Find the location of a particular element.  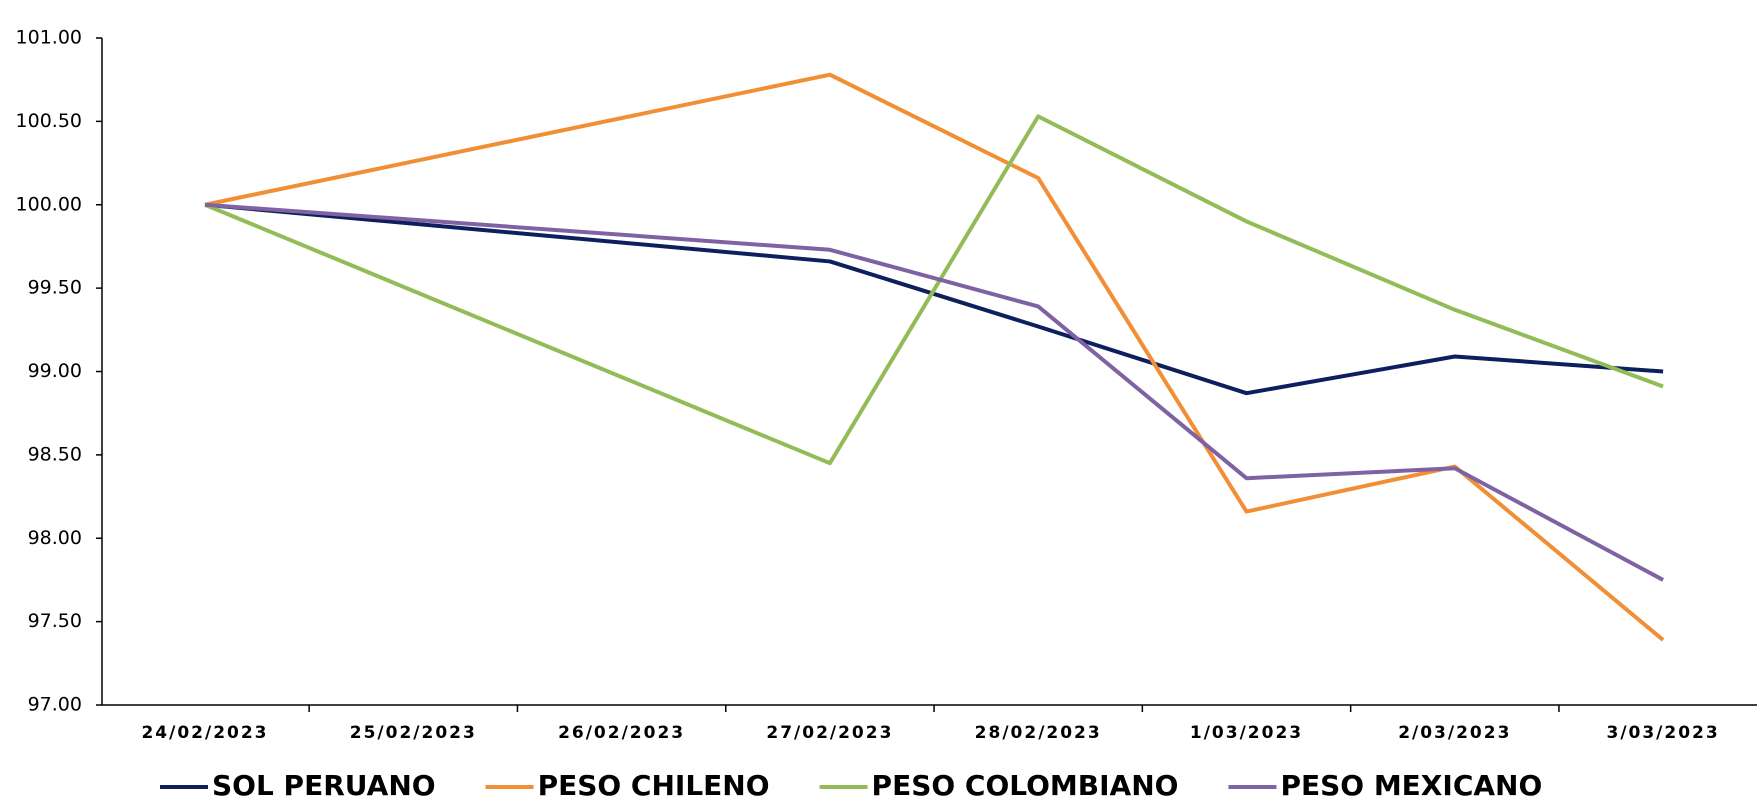

y-tick-label: 97.00 is located at coordinates (55, 705).